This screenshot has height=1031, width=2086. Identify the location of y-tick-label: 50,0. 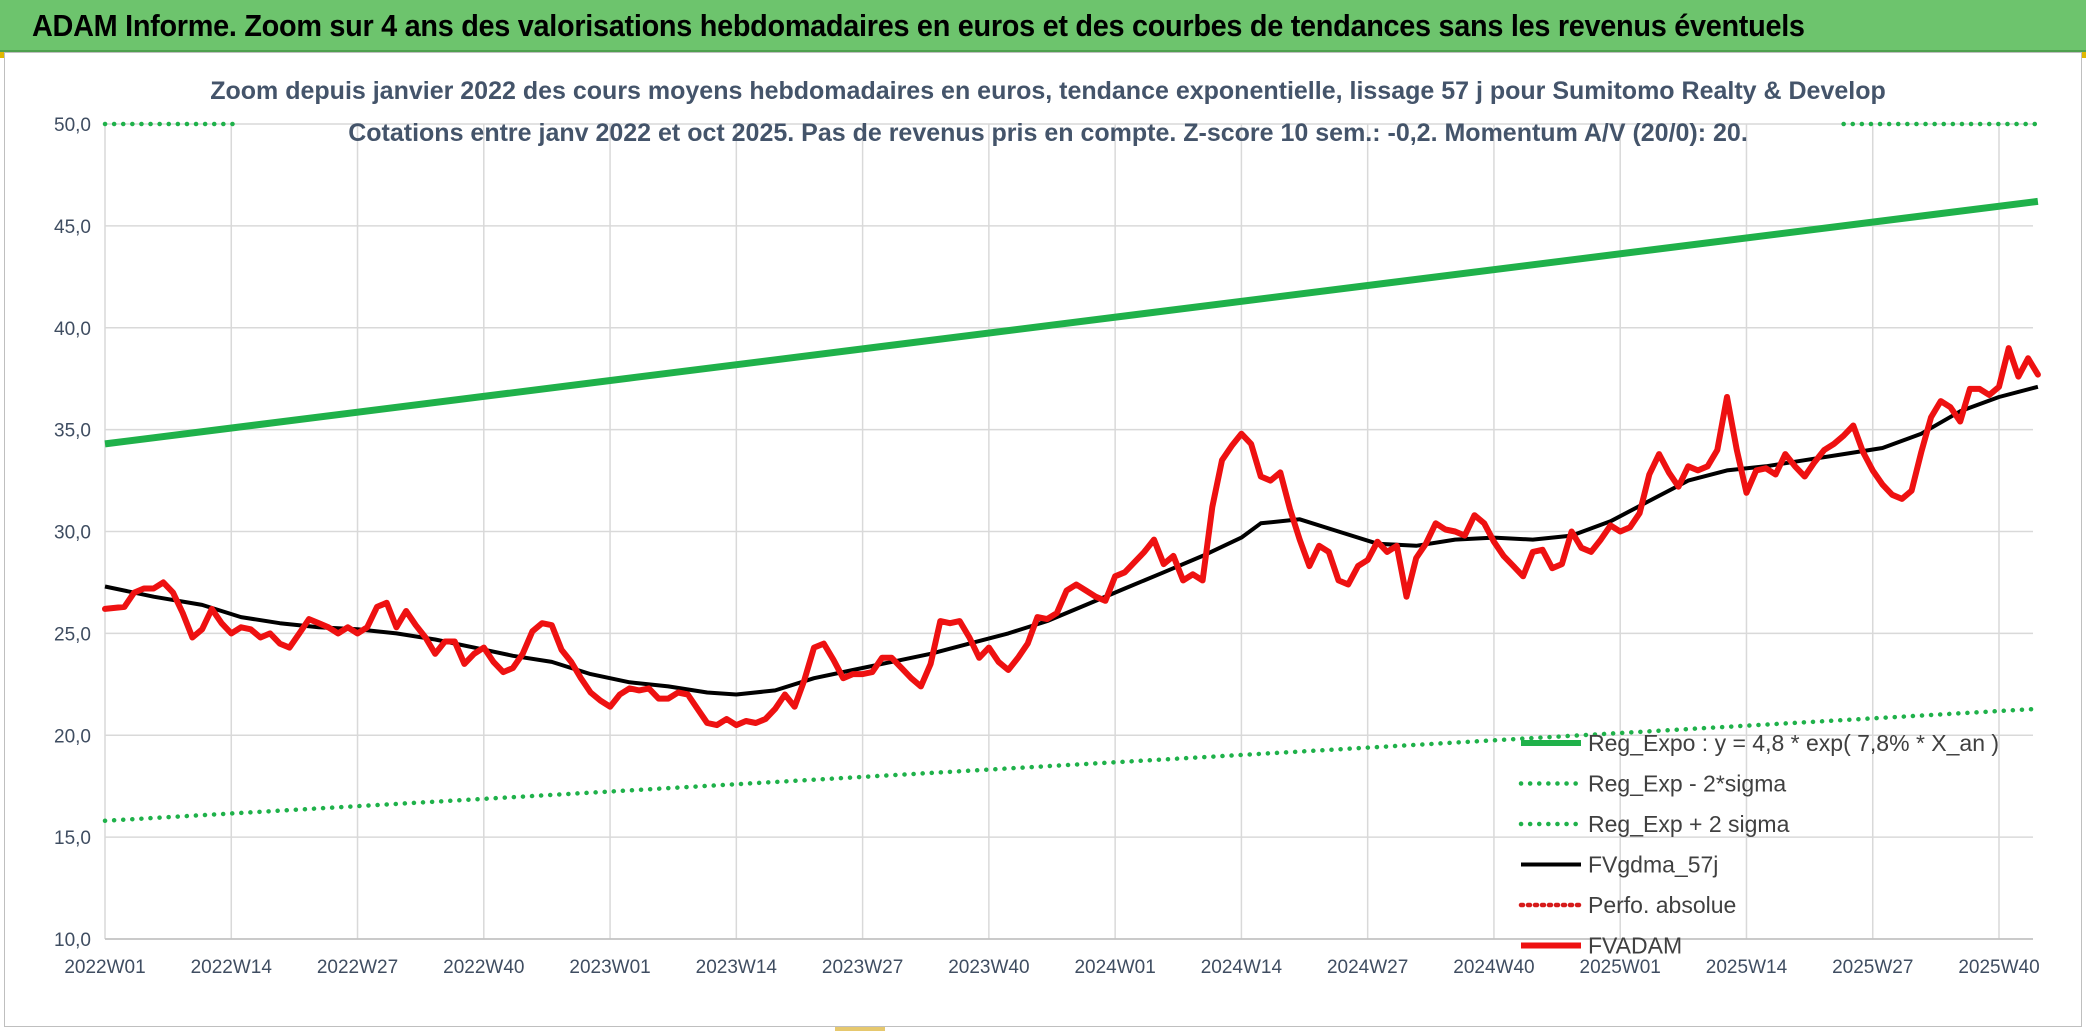
(72, 125).